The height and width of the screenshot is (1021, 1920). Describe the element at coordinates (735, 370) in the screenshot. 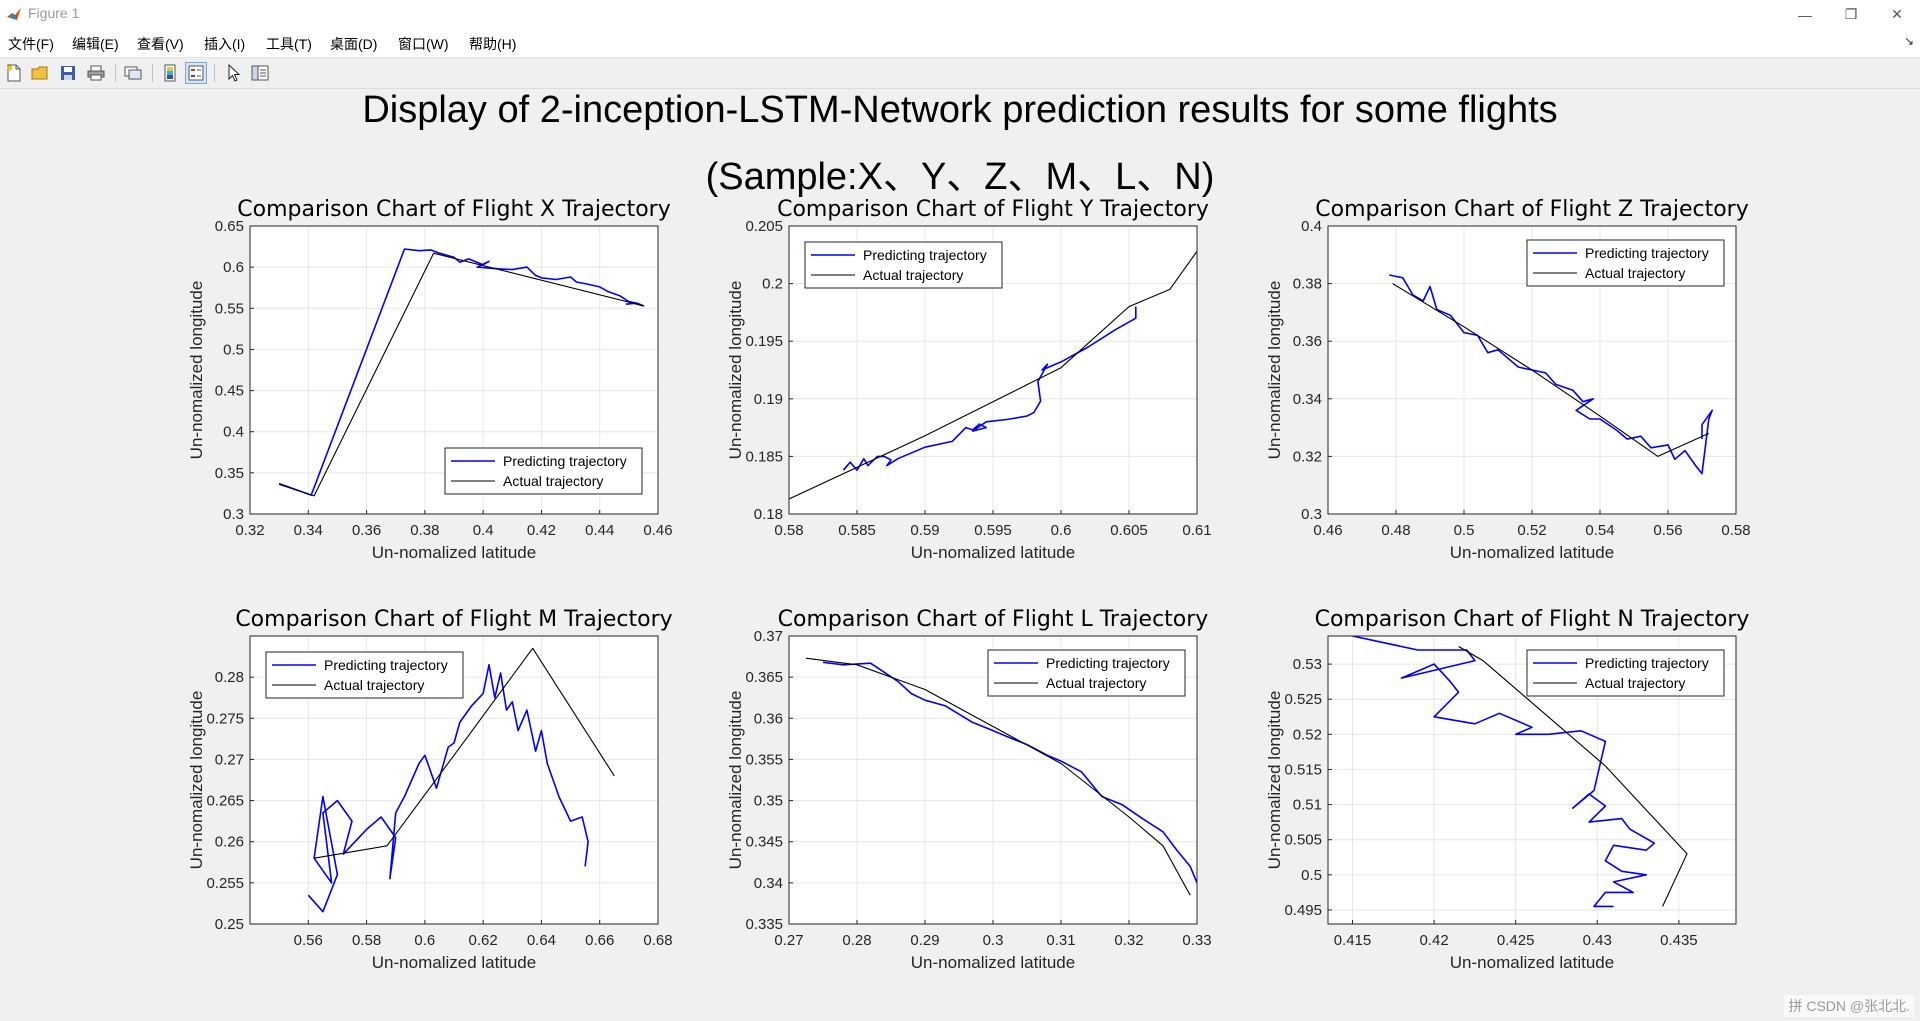

I see `y-axis-label: Un-nomalized longitude` at that location.